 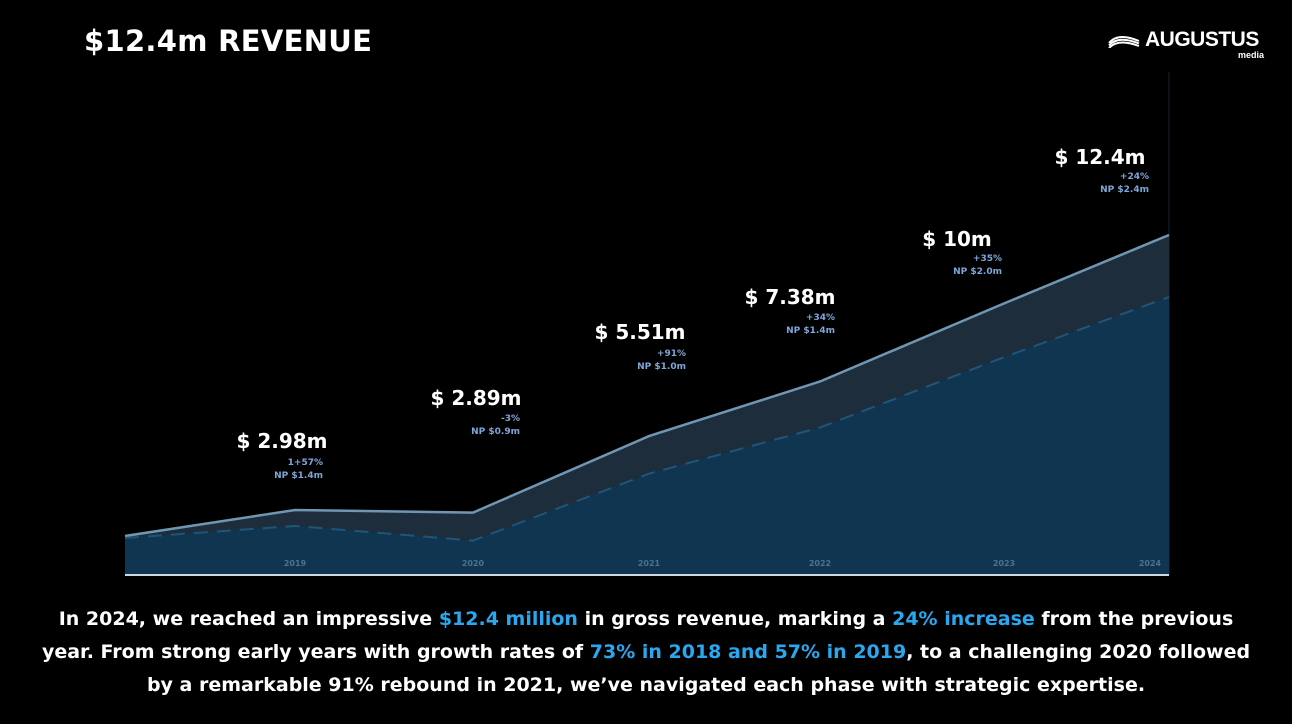 I want to click on caption-highlight-revenue: $12.4 million, so click(x=508, y=619).